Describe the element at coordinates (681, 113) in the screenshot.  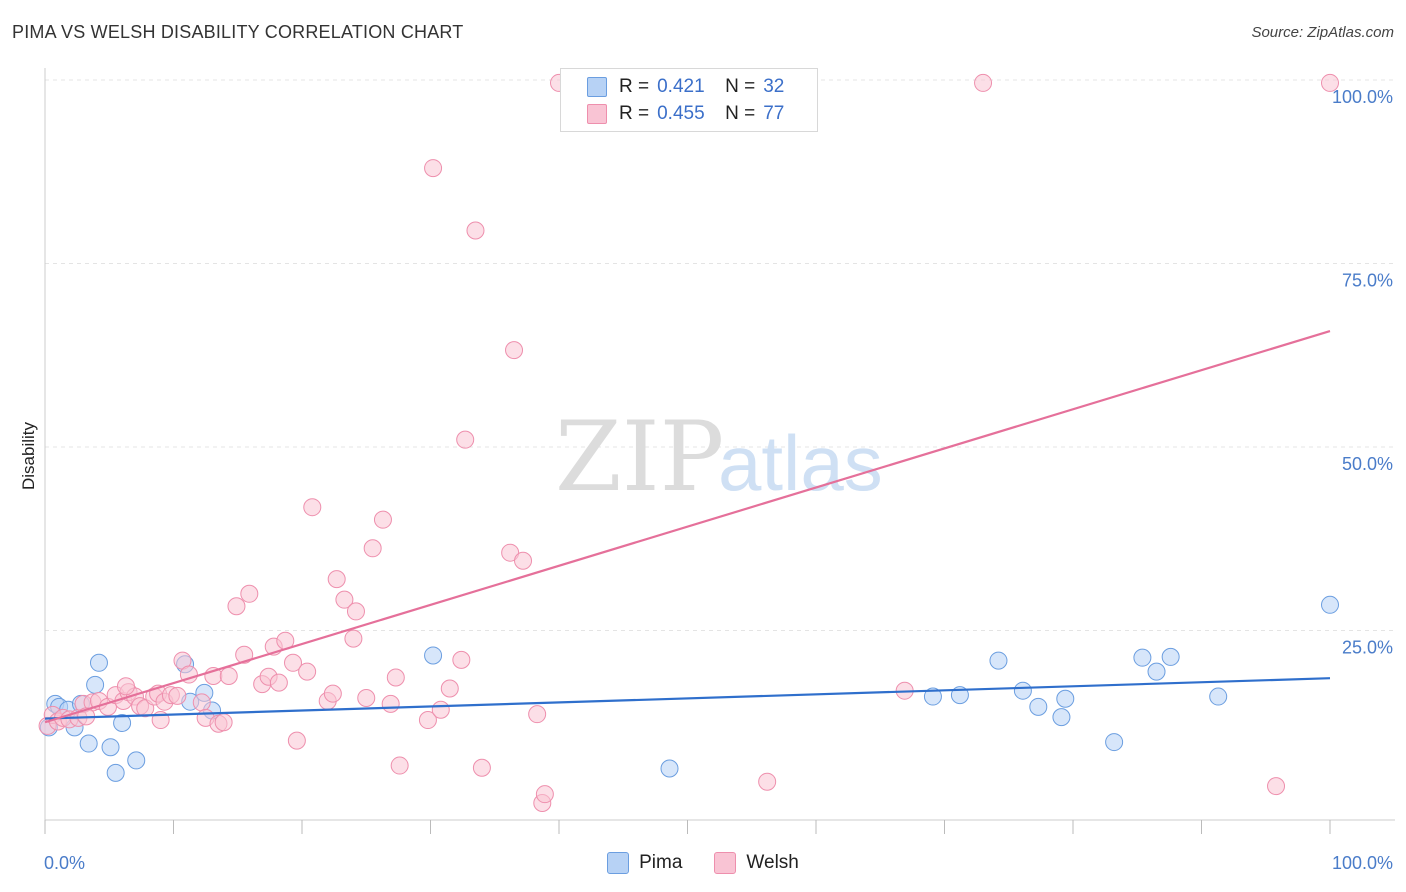
I see `r-value: 0.455` at that location.